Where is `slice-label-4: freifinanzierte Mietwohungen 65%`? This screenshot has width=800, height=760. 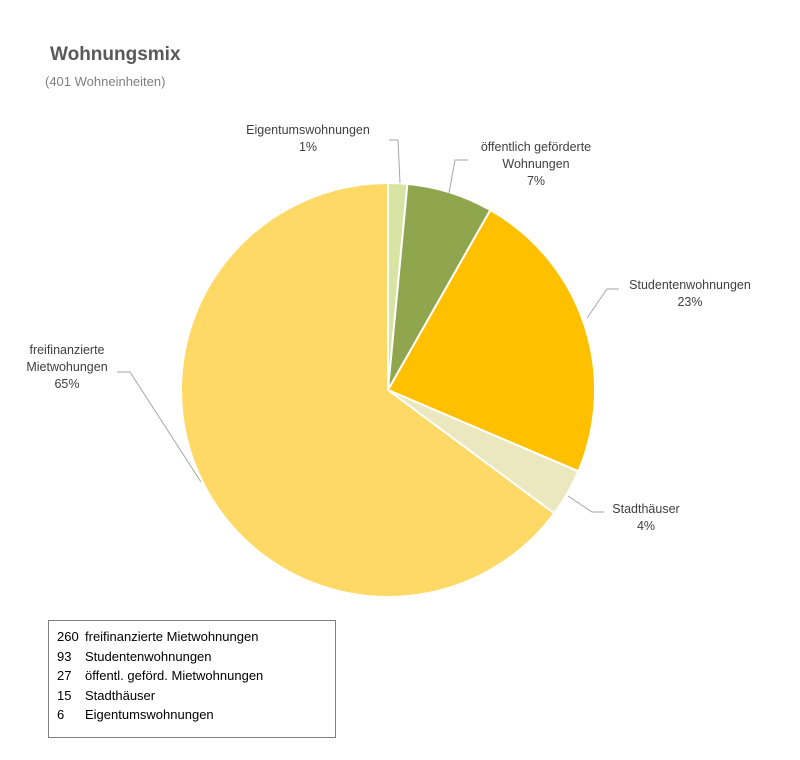
slice-label-4: freifinanzierte Mietwohungen 65% is located at coordinates (66, 367).